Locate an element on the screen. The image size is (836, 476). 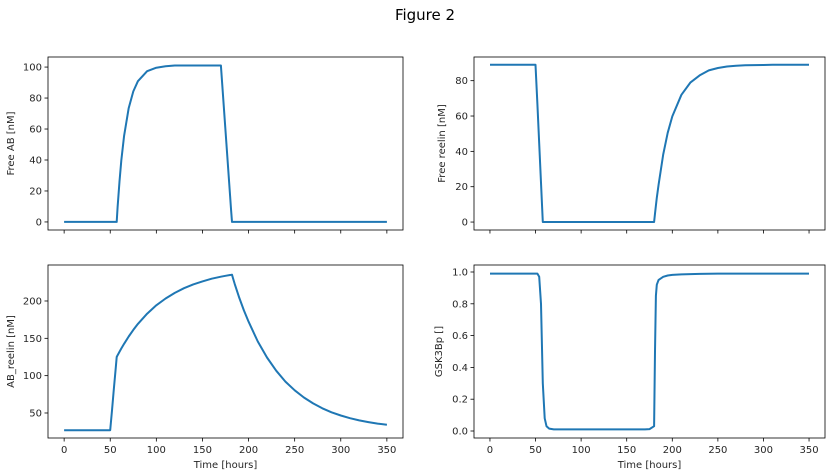
series-line-free-reelin is located at coordinates (649, 143).